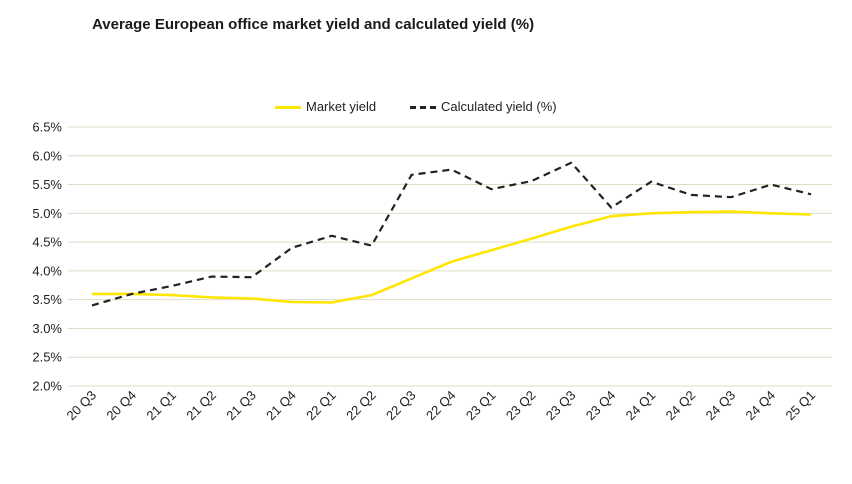 This screenshot has width=852, height=484. I want to click on x-tick-label: 20 Q3, so click(81, 406).